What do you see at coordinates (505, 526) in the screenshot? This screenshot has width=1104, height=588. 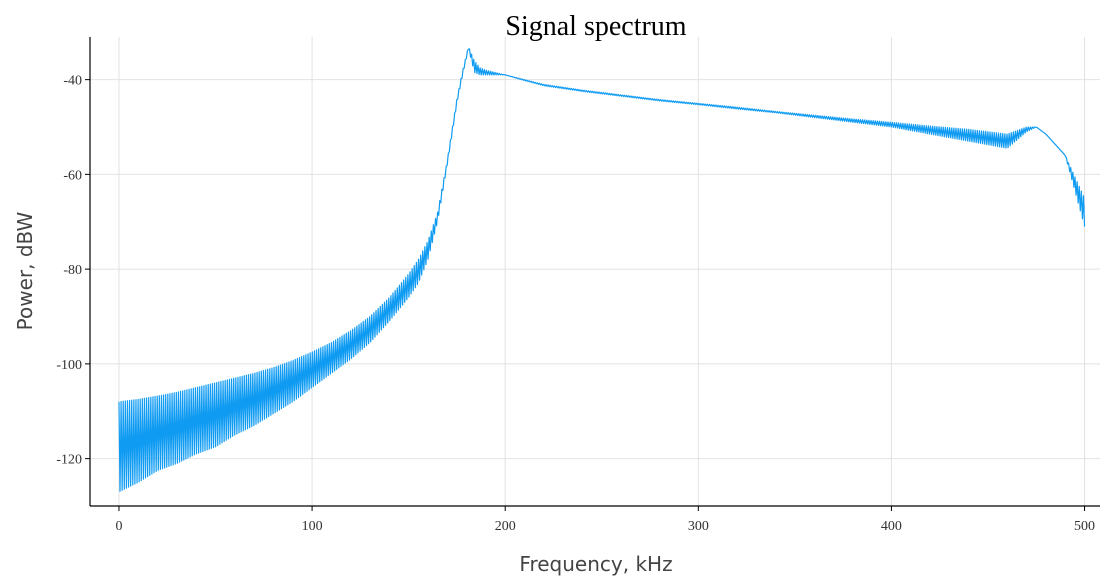 I see `x-tick-label: 200` at bounding box center [505, 526].